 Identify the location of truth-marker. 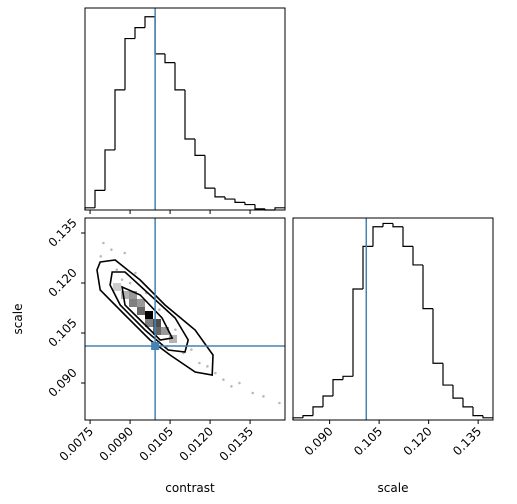
(155, 346).